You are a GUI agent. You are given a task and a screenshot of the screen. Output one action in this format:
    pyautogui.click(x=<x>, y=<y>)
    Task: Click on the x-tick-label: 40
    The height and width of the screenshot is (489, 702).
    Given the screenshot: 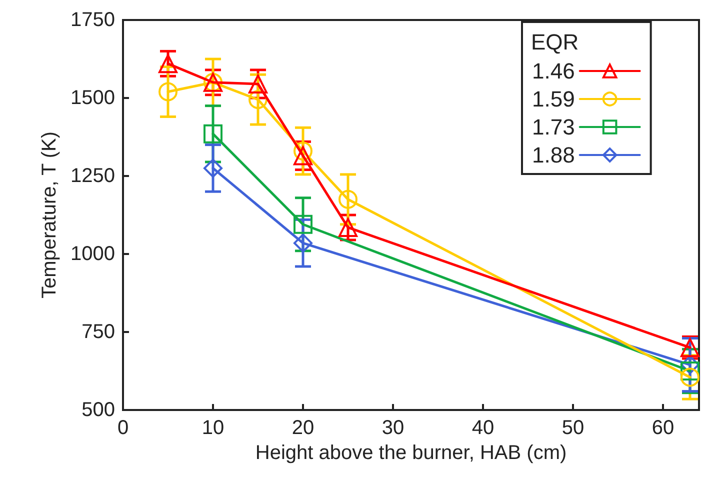 What is the action you would take?
    pyautogui.click(x=483, y=428)
    